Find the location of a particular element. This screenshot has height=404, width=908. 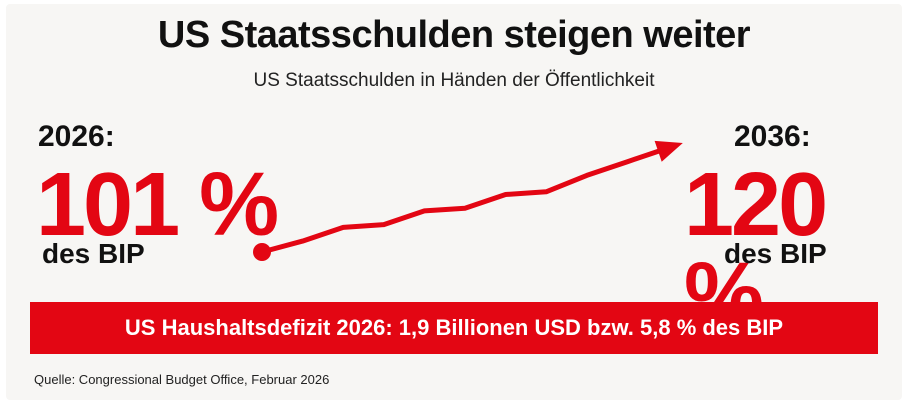

page-title: US Staatsschulden steigen weiter is located at coordinates (454, 35).